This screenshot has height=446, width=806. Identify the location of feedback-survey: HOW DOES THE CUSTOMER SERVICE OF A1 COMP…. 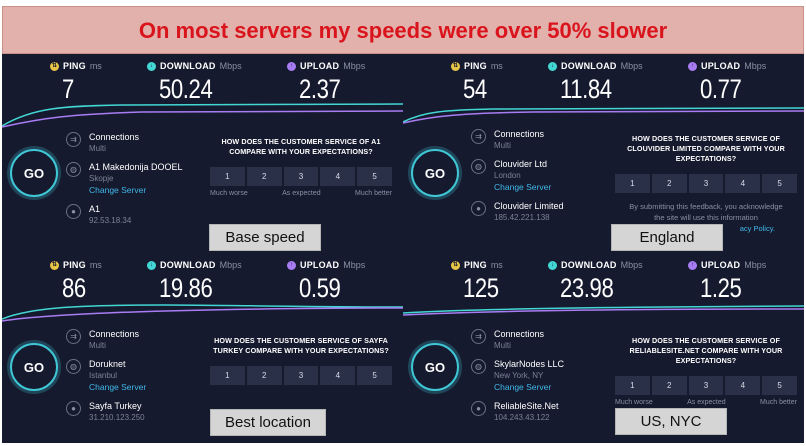
(301, 167).